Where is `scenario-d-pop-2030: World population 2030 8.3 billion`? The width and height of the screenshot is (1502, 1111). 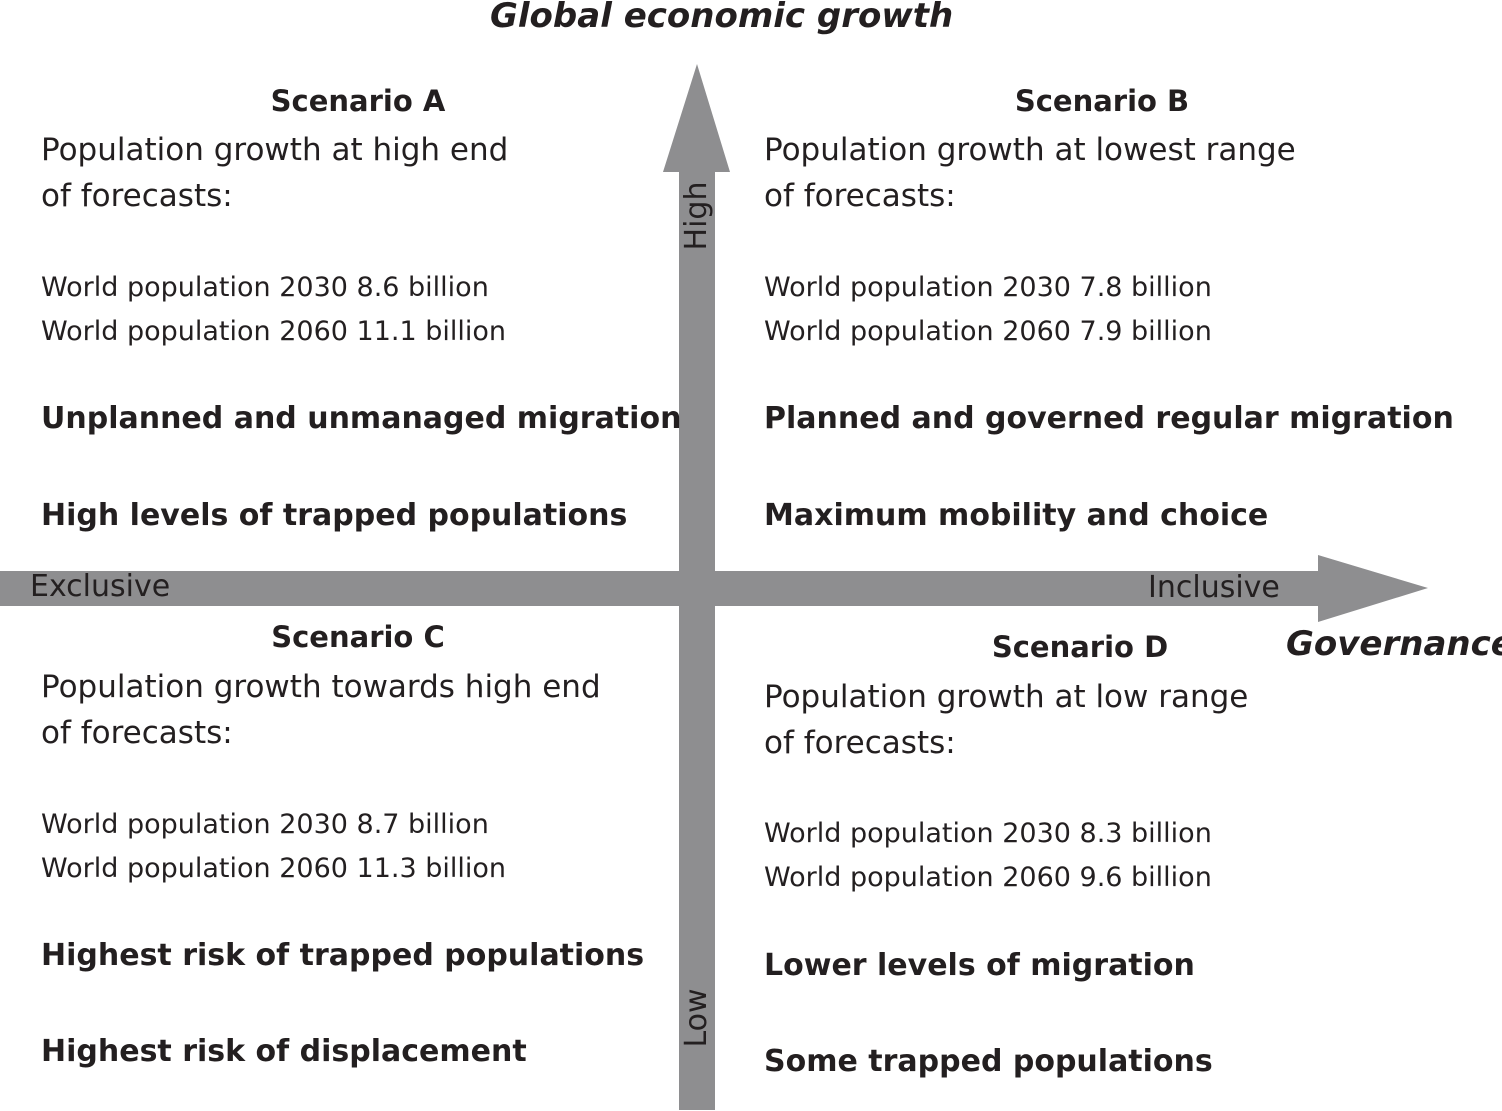
scenario-d-pop-2030: World population 2030 8.3 billion is located at coordinates (988, 833).